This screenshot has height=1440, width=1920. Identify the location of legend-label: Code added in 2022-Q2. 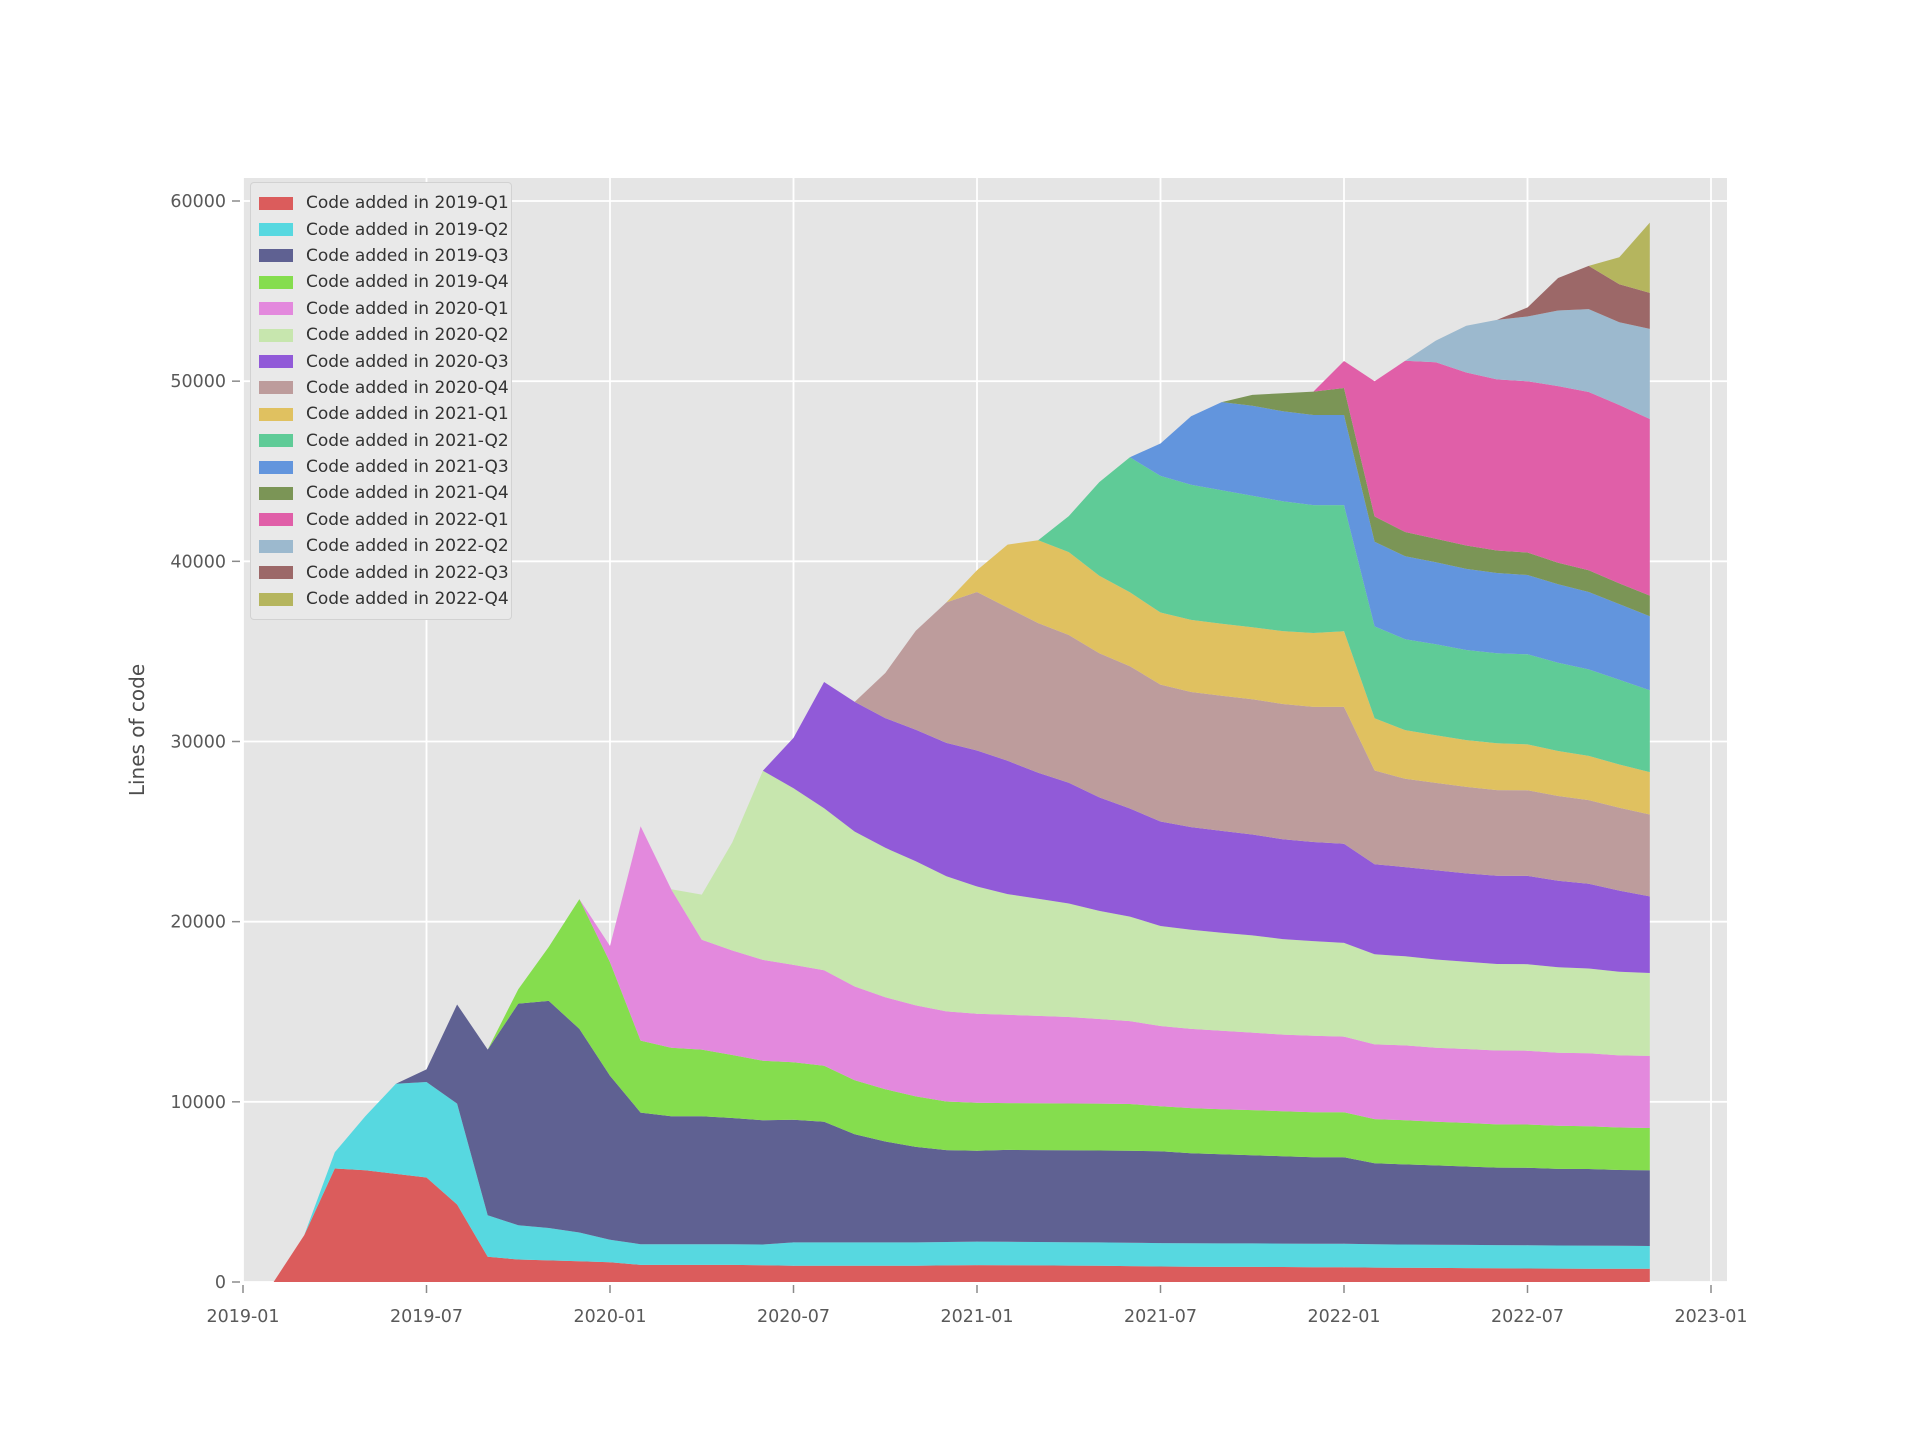
(407, 546).